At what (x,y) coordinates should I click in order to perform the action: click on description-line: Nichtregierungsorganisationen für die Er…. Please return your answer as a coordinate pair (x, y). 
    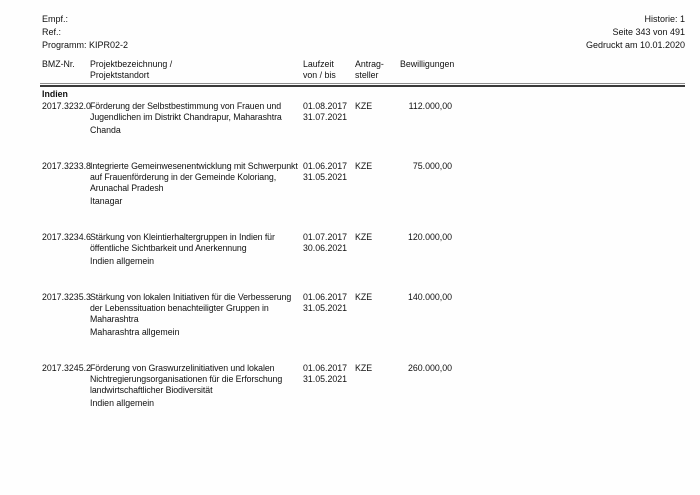
    Looking at the image, I should click on (186, 379).